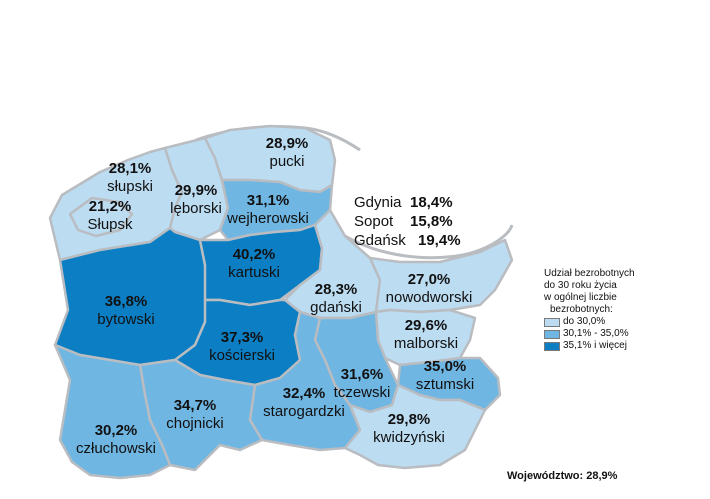 Image resolution: width=710 pixels, height=499 pixels. What do you see at coordinates (429, 279) in the screenshot?
I see `region-value: 27,0%` at bounding box center [429, 279].